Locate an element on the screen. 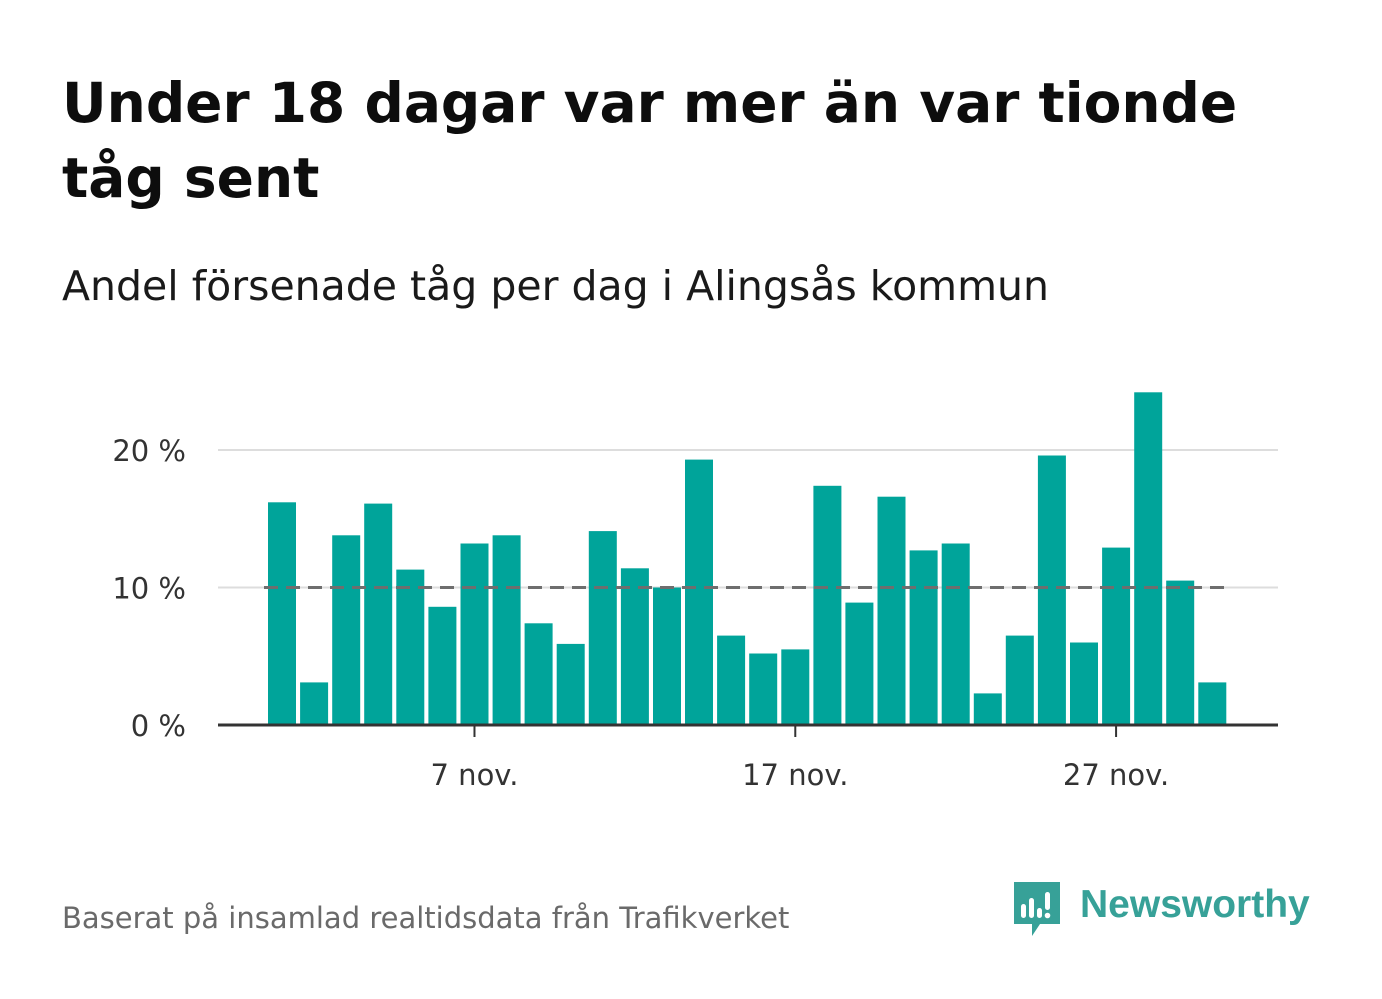 The width and height of the screenshot is (1382, 999). x-axis is located at coordinates (748, 730).